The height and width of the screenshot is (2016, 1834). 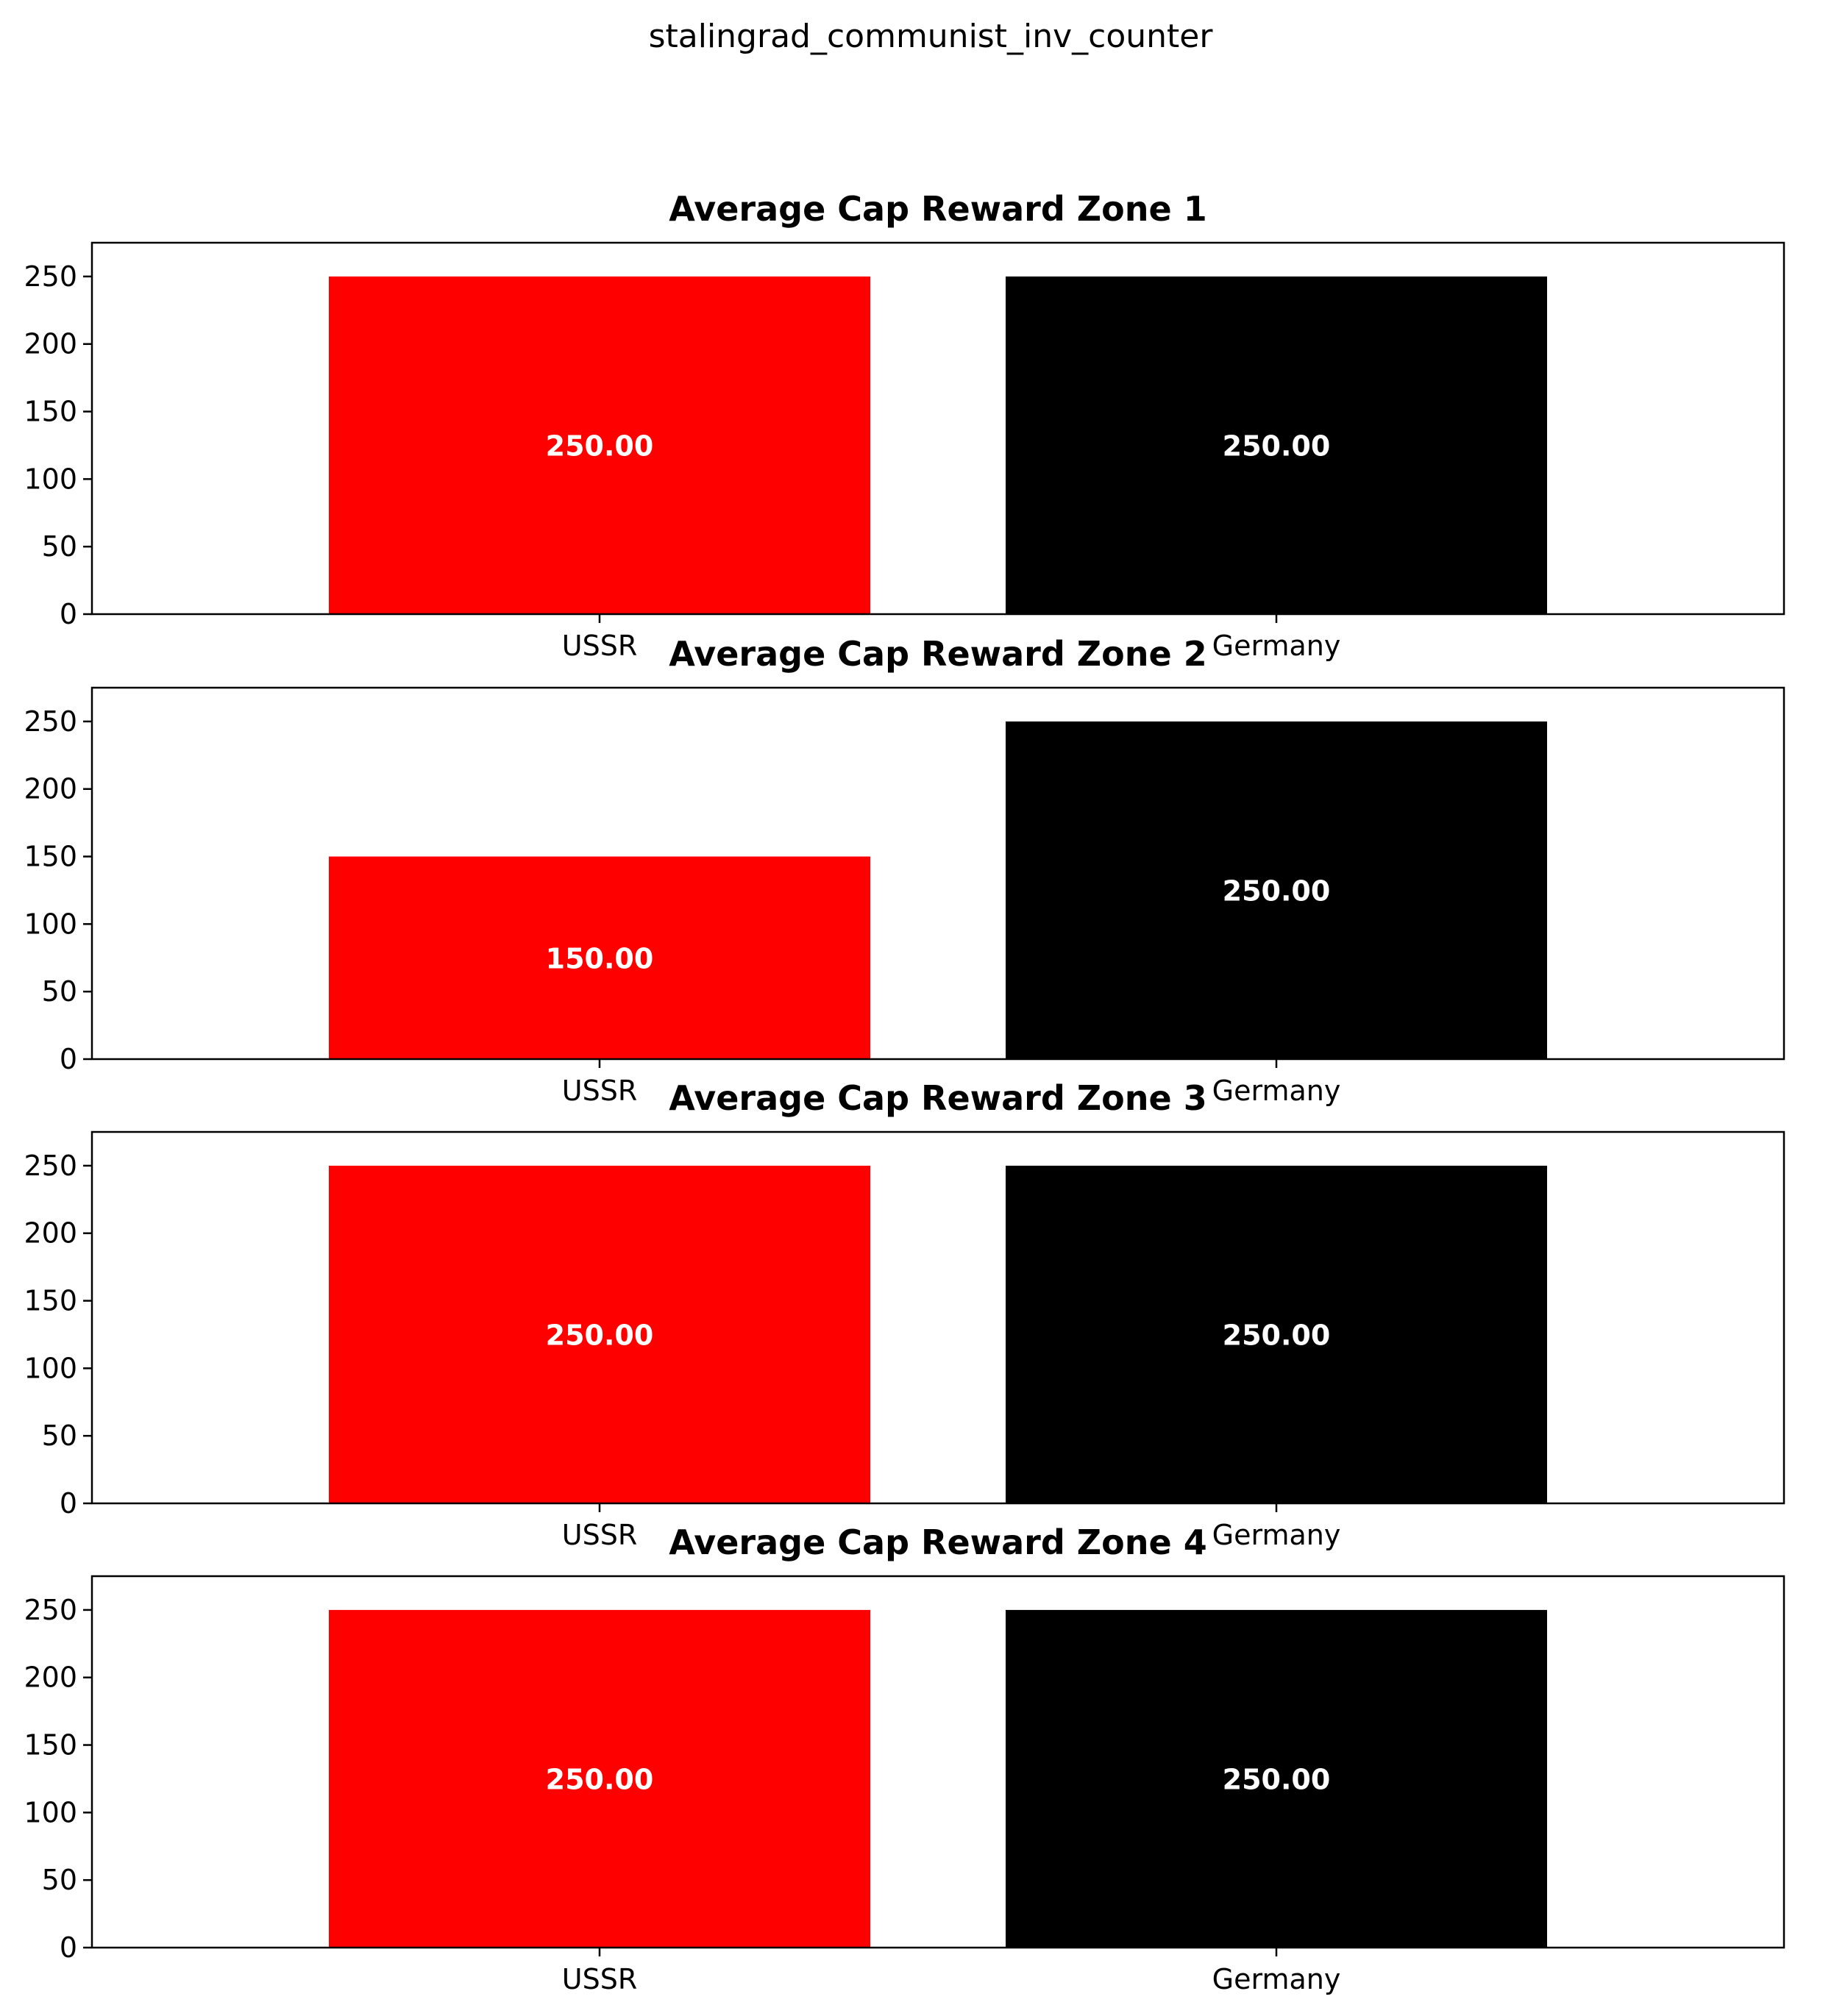 I want to click on subplot-title: Average Cap Reward Zone 4, so click(x=937, y=1542).